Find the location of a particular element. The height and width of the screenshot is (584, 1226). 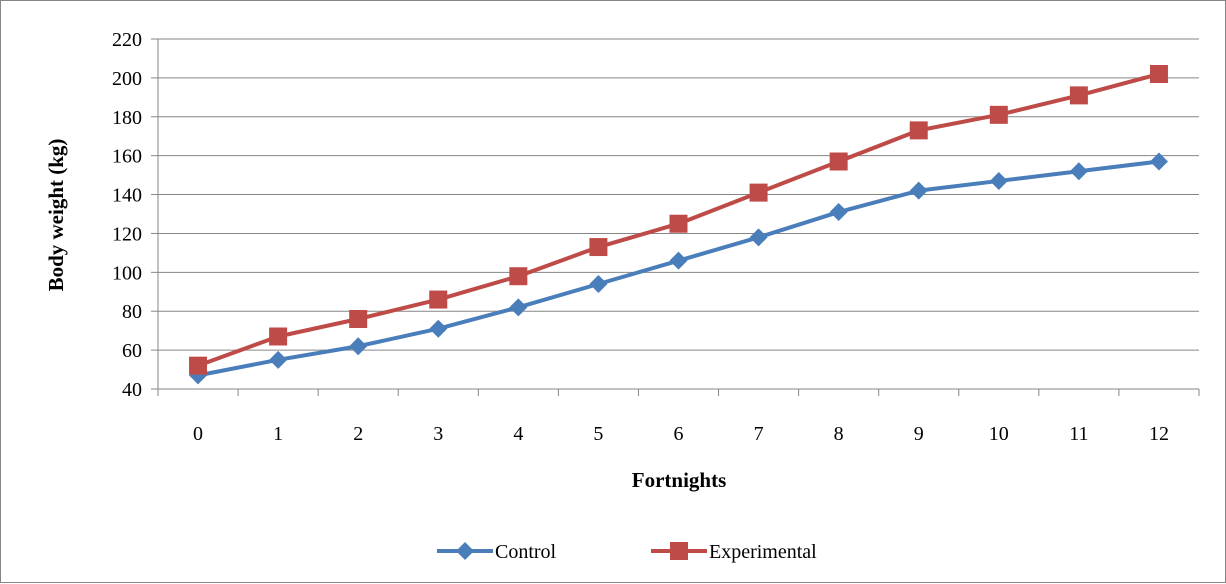

y-tick-label: 160 is located at coordinates (127, 157).